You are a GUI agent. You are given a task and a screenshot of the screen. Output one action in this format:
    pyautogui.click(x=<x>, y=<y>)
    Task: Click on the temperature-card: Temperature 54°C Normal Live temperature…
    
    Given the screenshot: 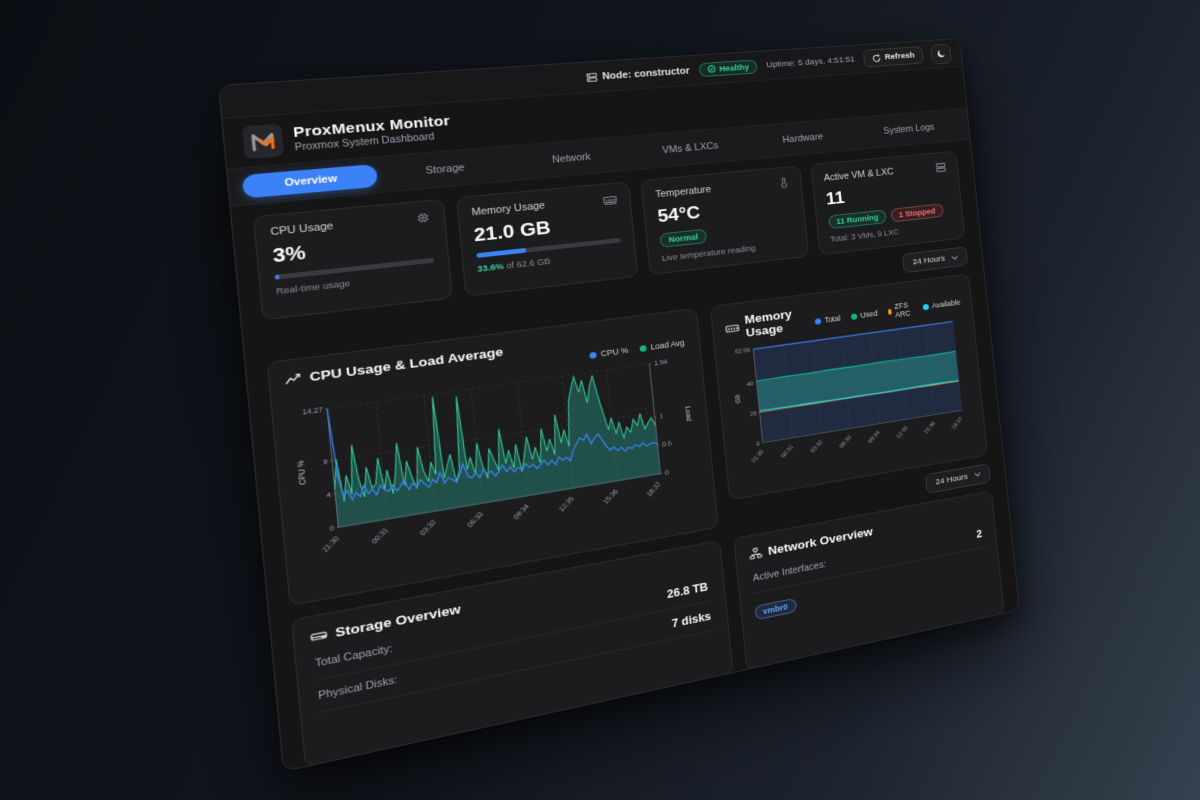 What is the action you would take?
    pyautogui.click(x=724, y=220)
    